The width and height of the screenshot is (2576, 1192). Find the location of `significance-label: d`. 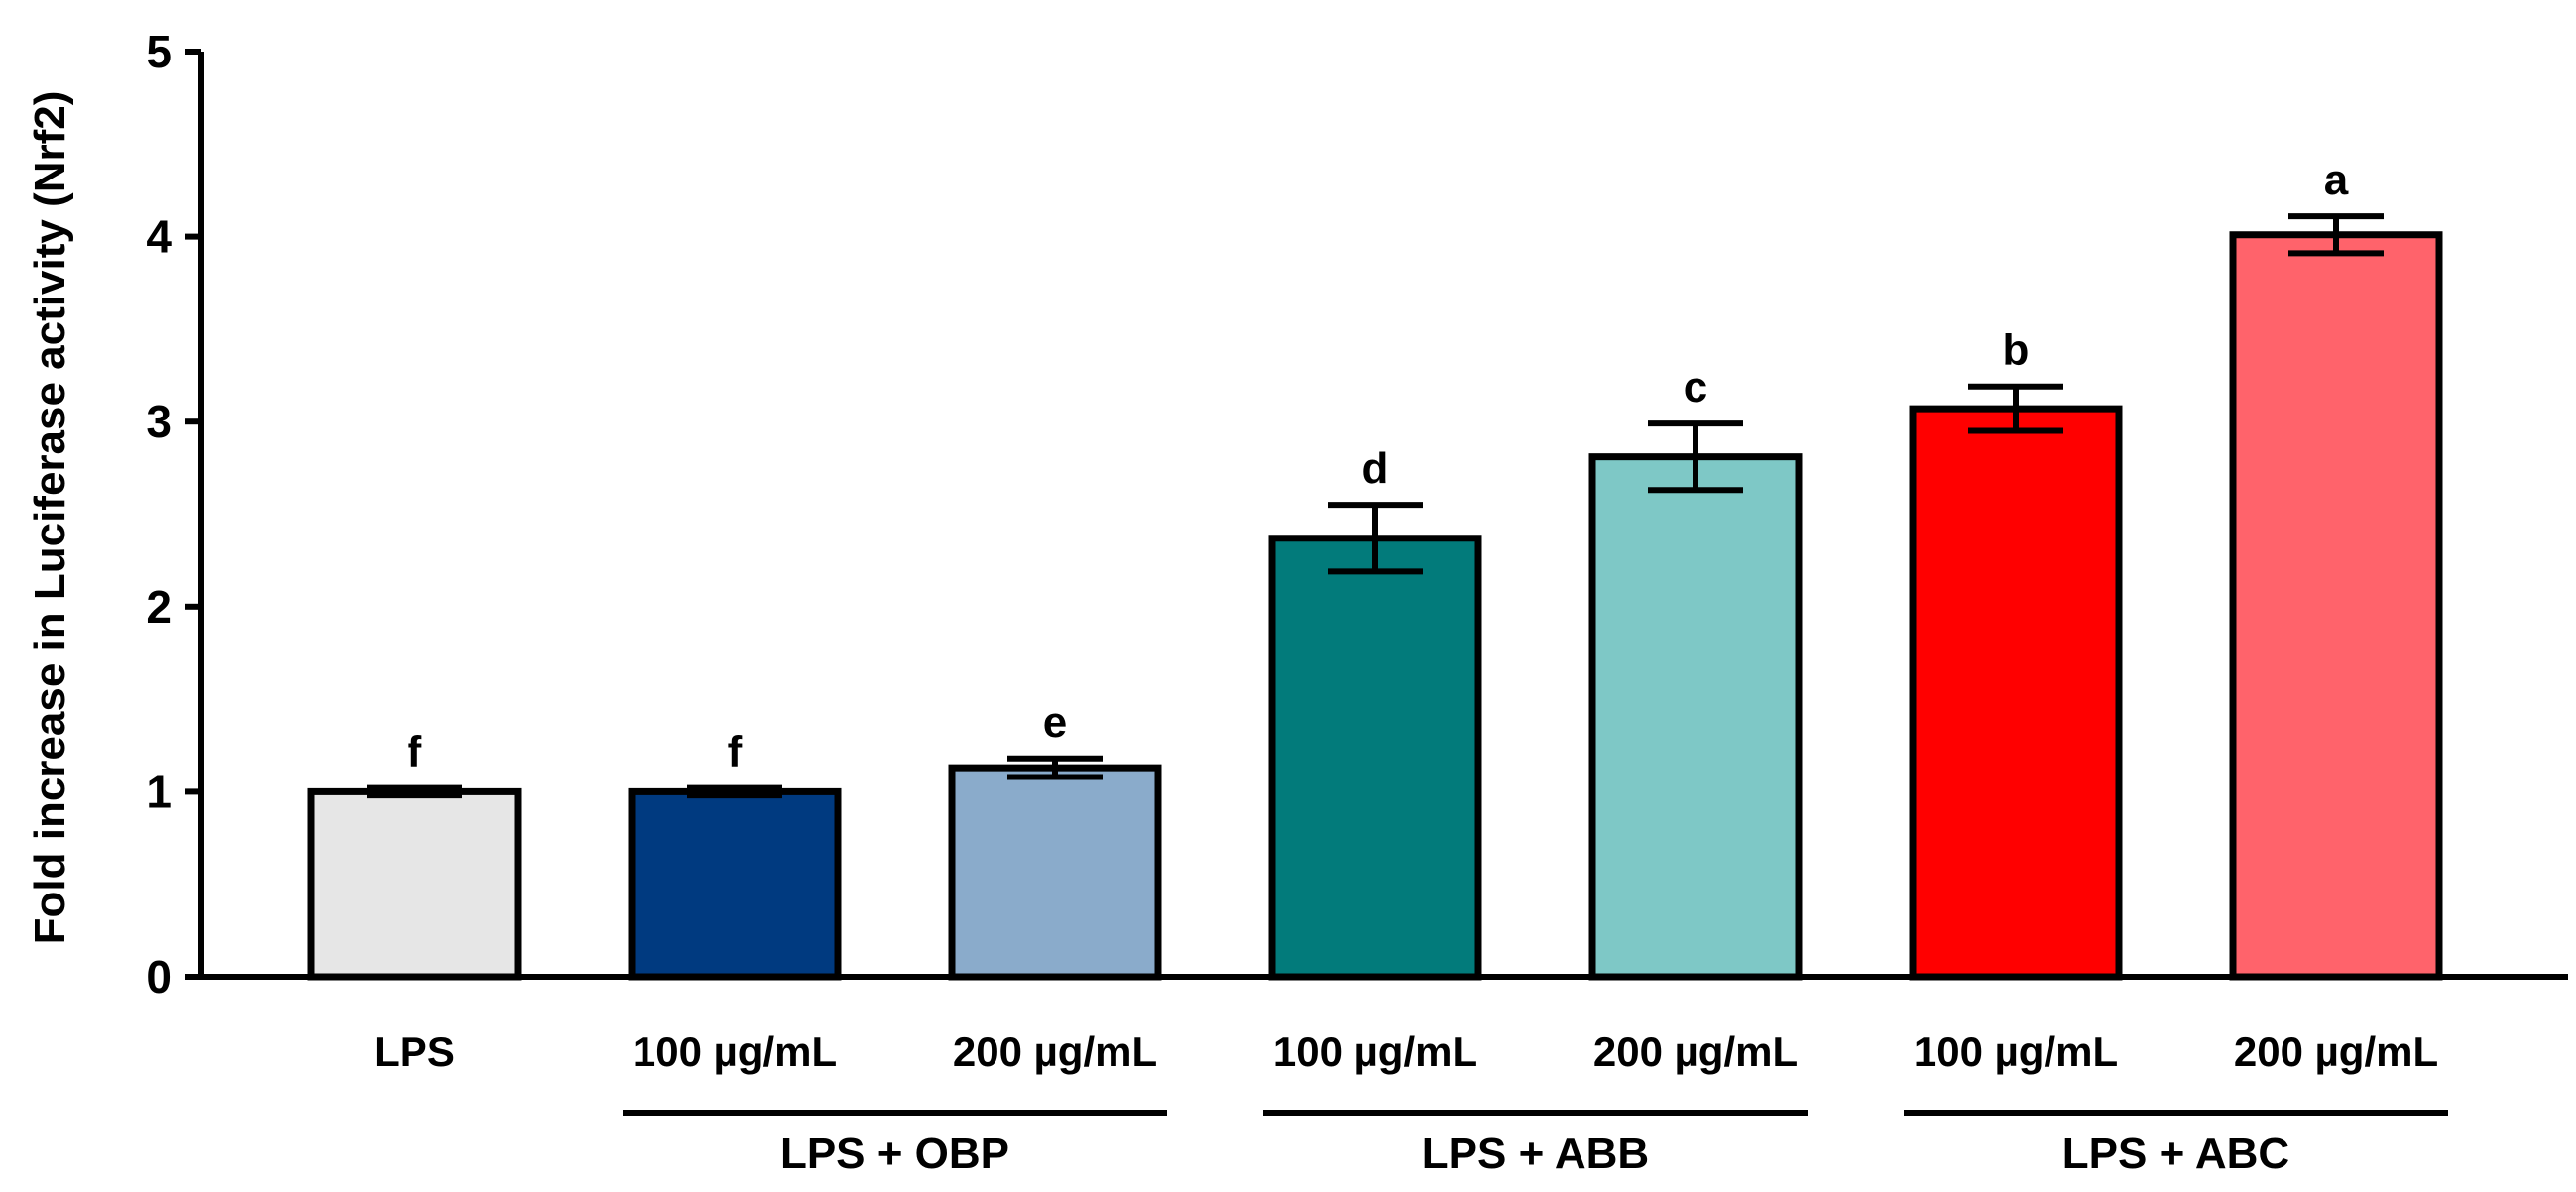

significance-label: d is located at coordinates (1375, 468).